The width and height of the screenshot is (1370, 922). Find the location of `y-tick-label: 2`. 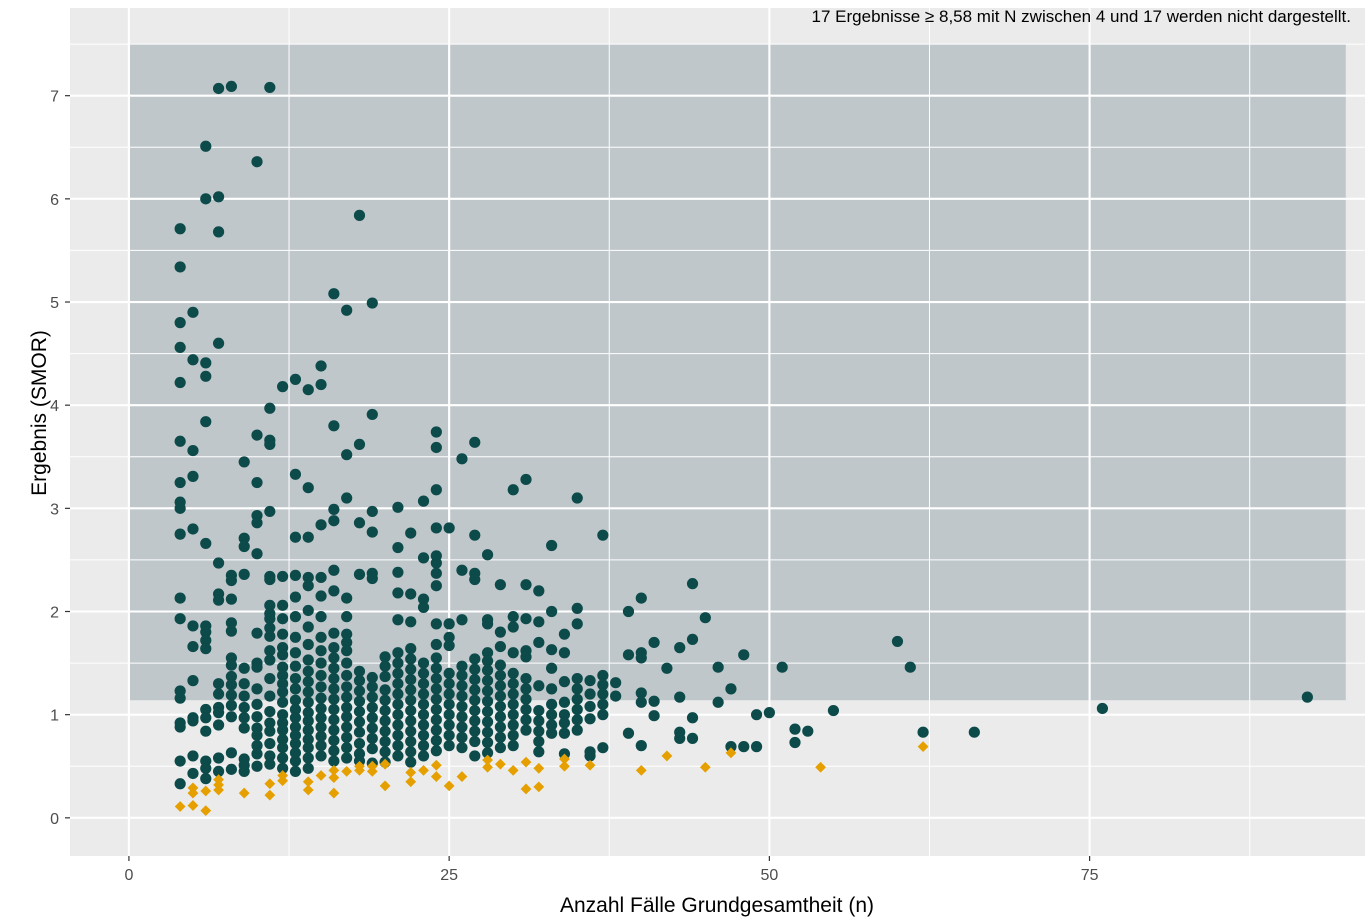

y-tick-label: 2 is located at coordinates (54, 613).